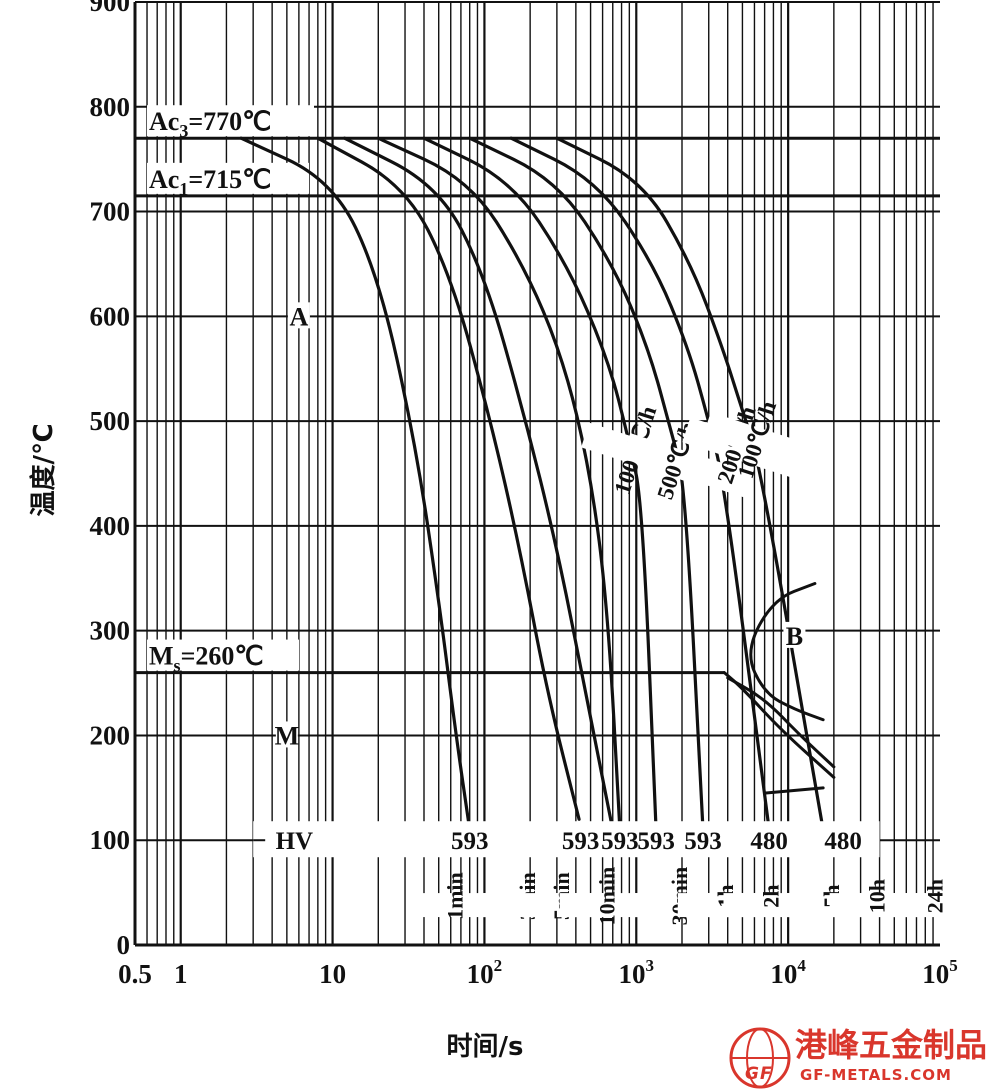 This screenshot has height=1092, width=1000. Describe the element at coordinates (770, 895) in the screenshot. I see `time-marker-label: 2h` at that location.